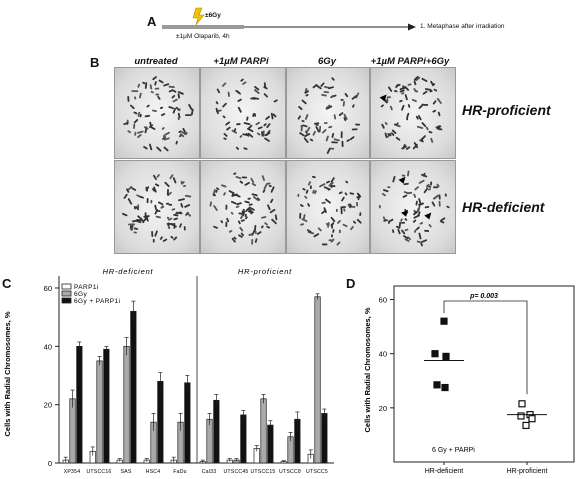 This screenshot has height=479, width=580. I want to click on radial-arrow-icon, so click(402, 180).